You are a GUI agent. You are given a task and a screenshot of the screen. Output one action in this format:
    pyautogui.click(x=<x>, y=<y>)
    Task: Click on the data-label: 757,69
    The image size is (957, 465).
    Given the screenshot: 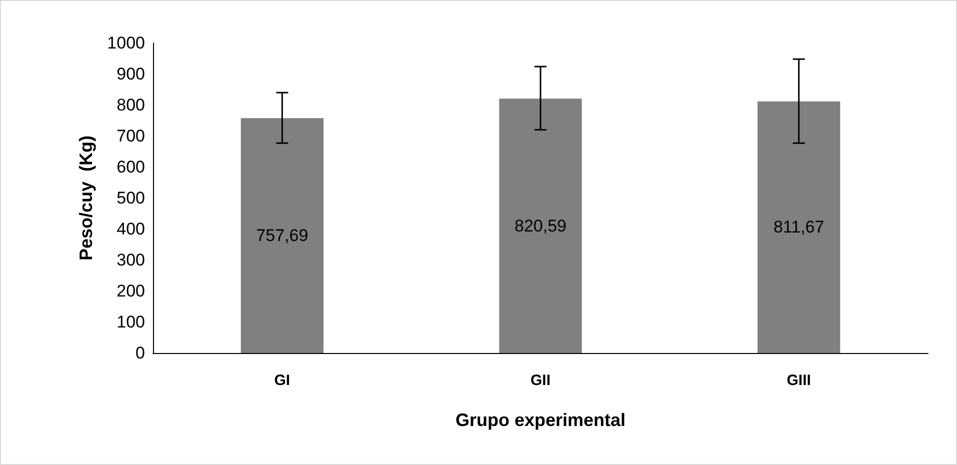 What is the action you would take?
    pyautogui.click(x=282, y=236)
    